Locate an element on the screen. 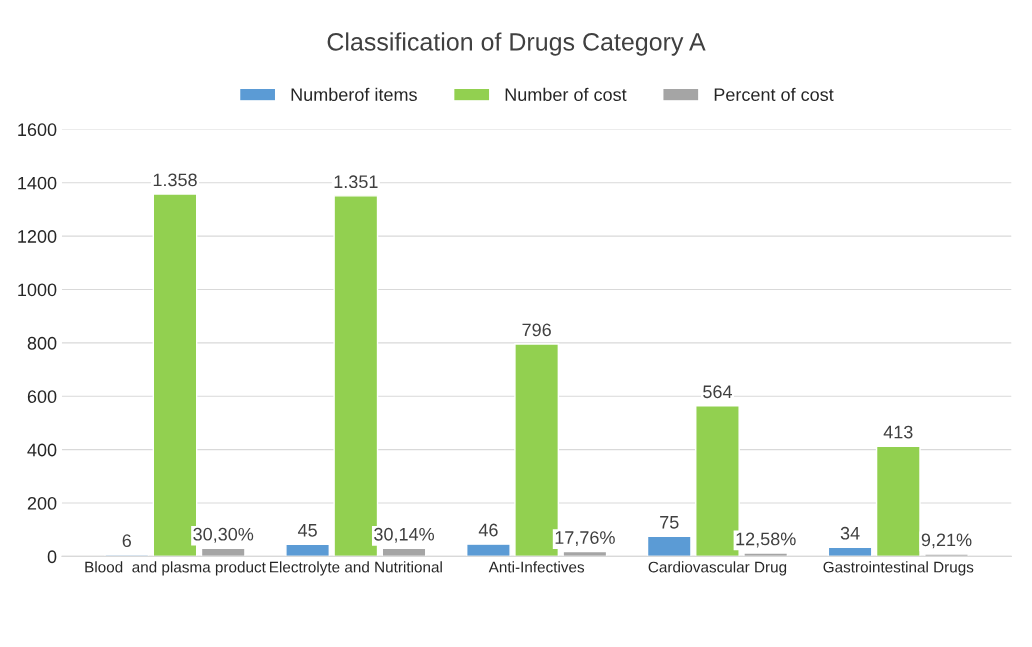 This screenshot has width=1032, height=647. data-label: 12,58% is located at coordinates (766, 540).